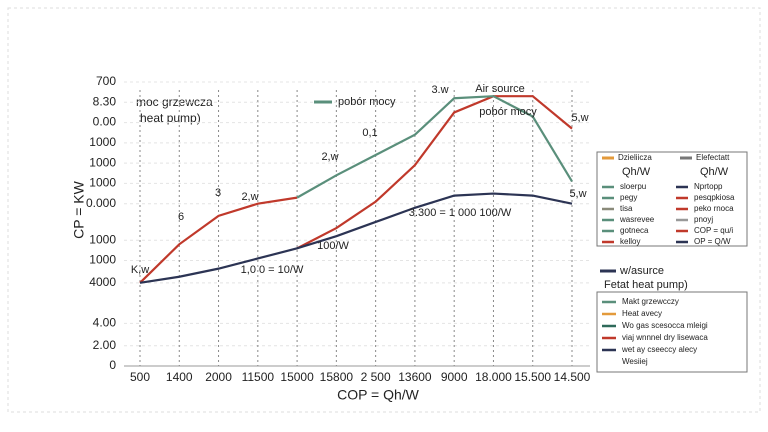 This screenshot has height=432, width=768. What do you see at coordinates (508, 112) in the screenshot?
I see `annotation: pobór mocy` at bounding box center [508, 112].